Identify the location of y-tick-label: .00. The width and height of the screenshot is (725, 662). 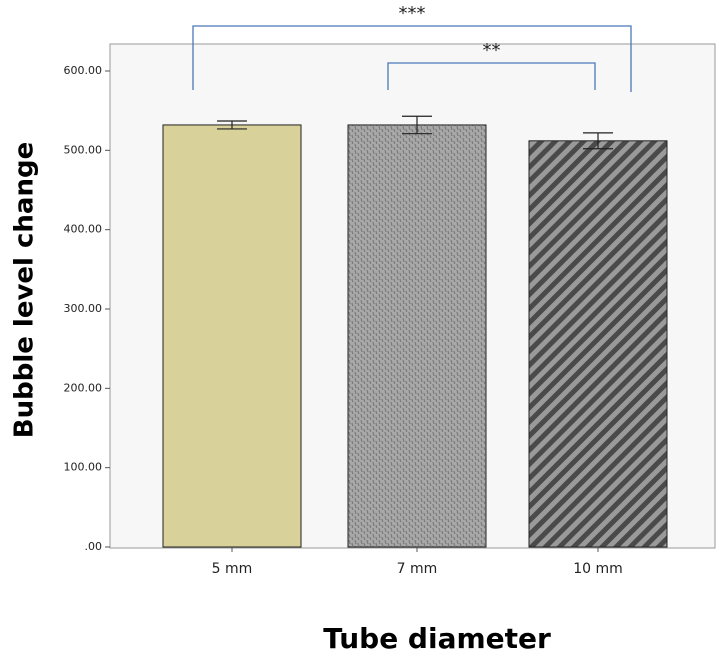
(94, 546).